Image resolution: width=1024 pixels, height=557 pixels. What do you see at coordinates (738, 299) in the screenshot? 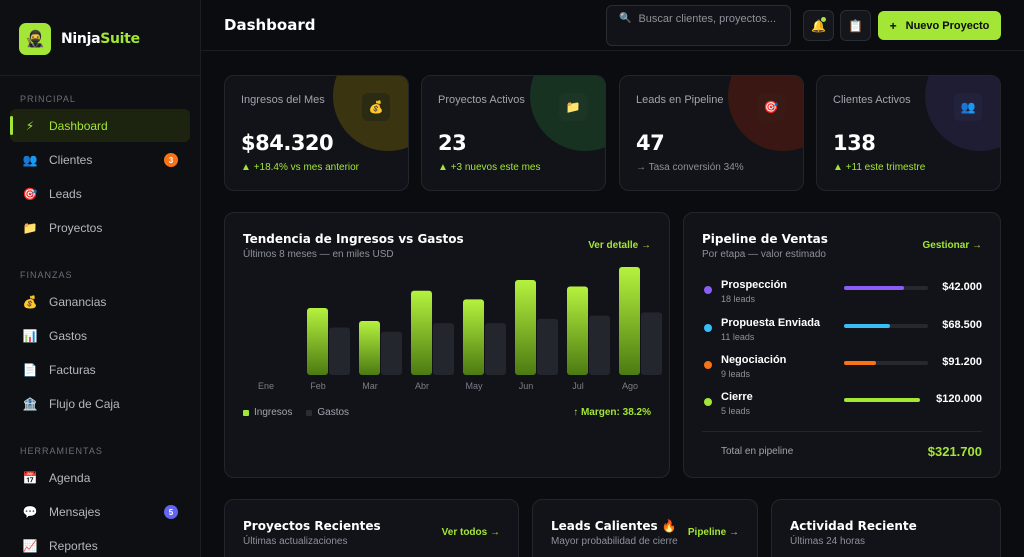
I see `stage-count: 18 leads` at bounding box center [738, 299].